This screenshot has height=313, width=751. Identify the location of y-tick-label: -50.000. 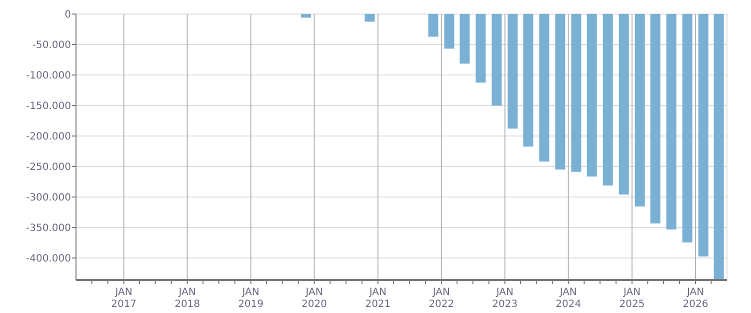
(51, 46).